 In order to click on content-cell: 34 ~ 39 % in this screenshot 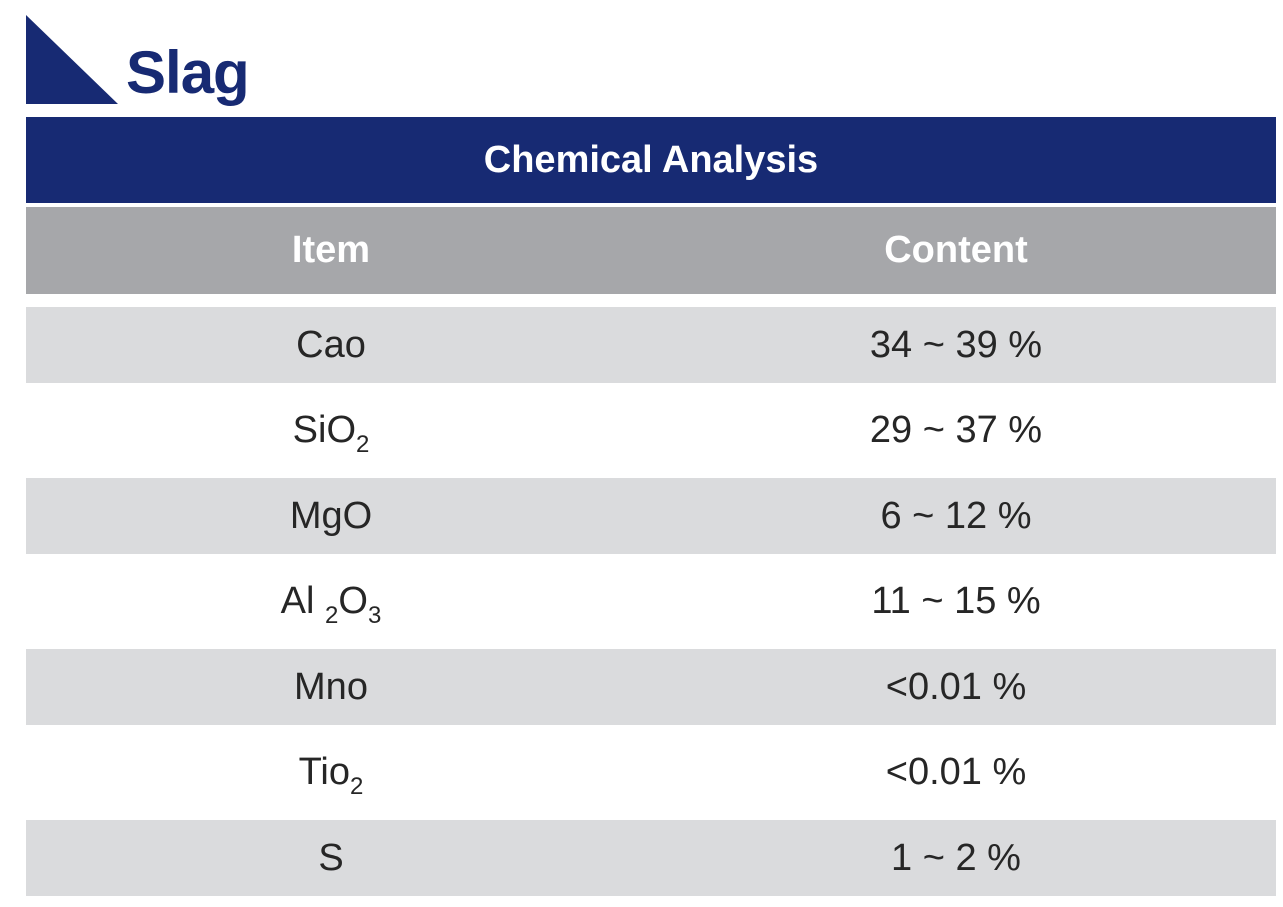, I will do `click(956, 344)`.